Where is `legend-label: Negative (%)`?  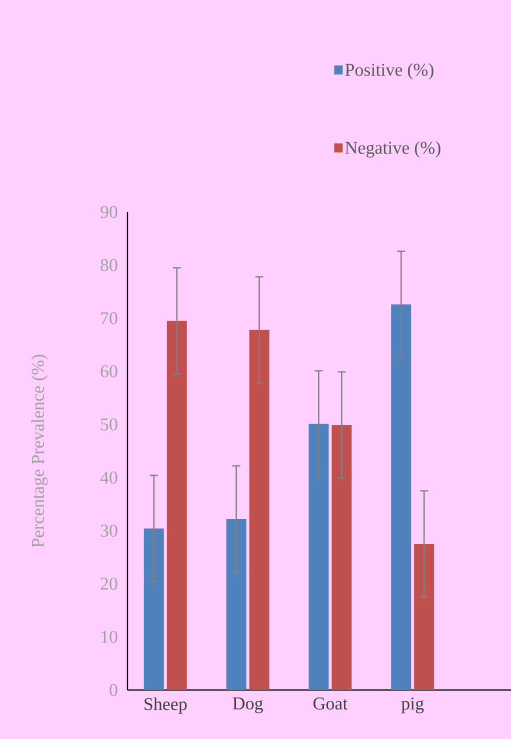
legend-label: Negative (%) is located at coordinates (392, 149).